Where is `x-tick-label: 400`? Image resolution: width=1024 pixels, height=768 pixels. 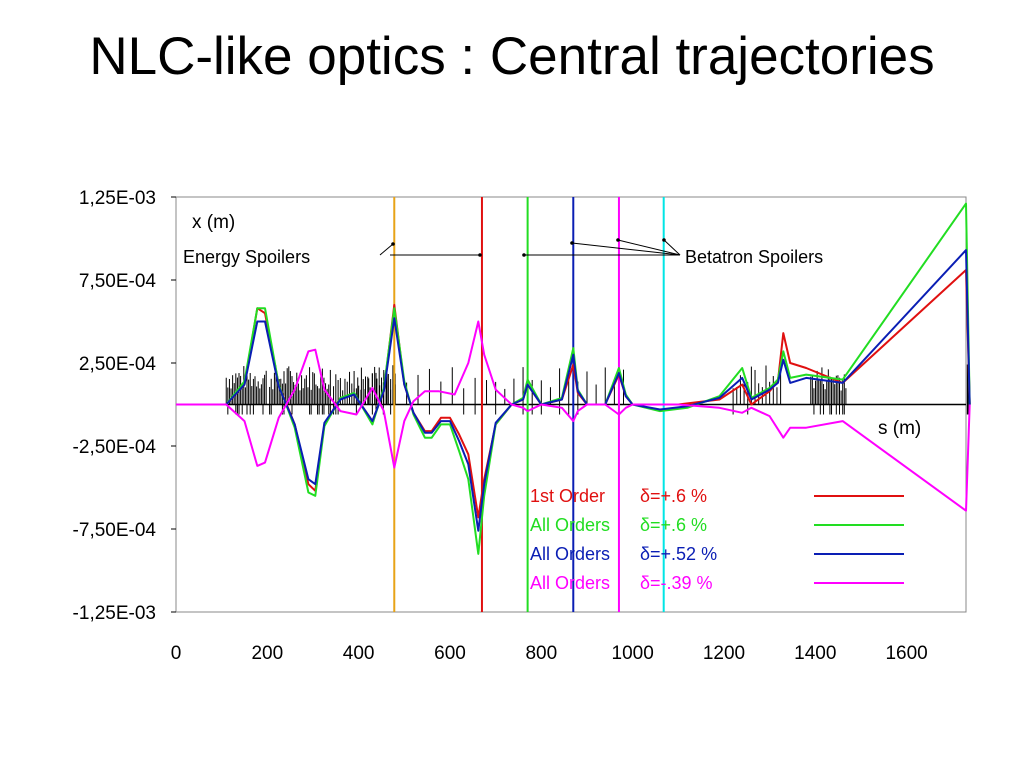 x-tick-label: 400 is located at coordinates (359, 653).